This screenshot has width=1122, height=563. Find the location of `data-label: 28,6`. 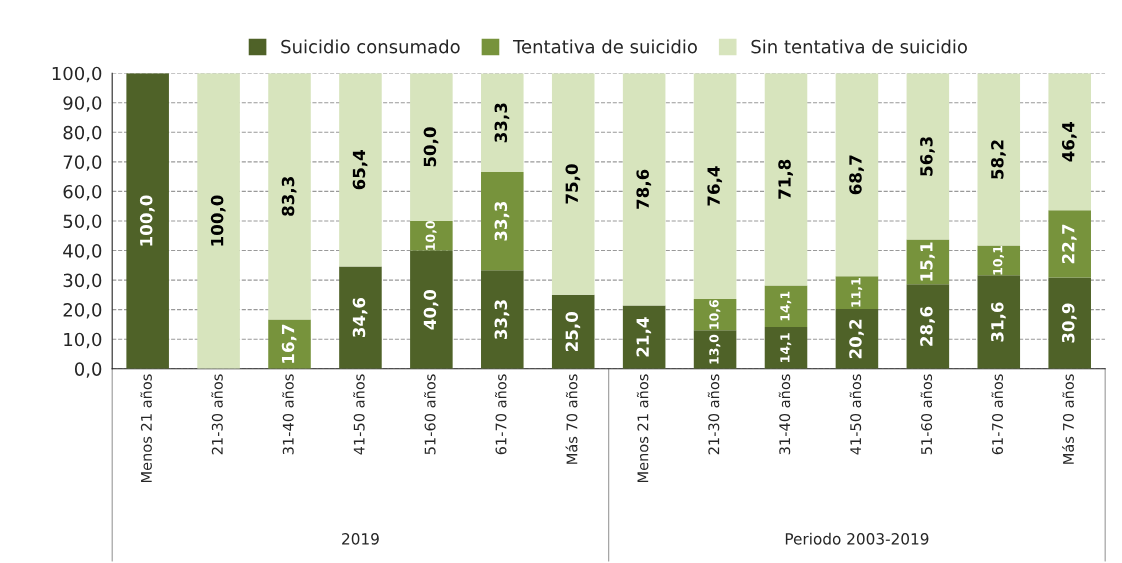

data-label: 28,6 is located at coordinates (927, 326).